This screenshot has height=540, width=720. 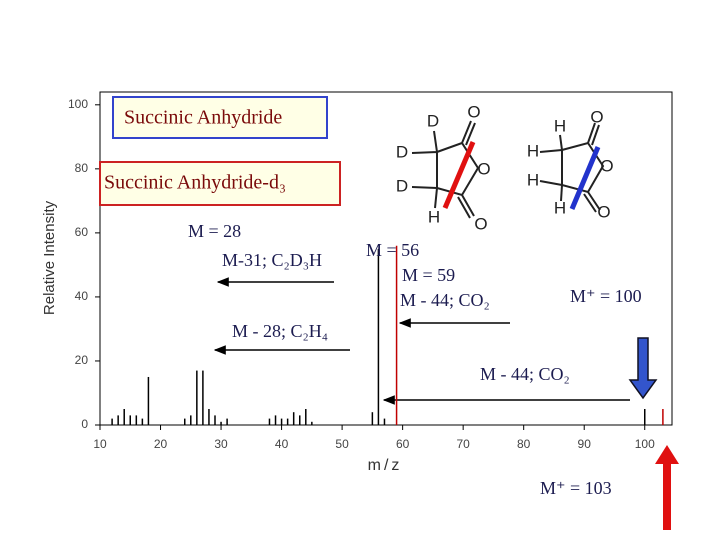 I want to click on x-tick-label: 40, so click(x=282, y=444).